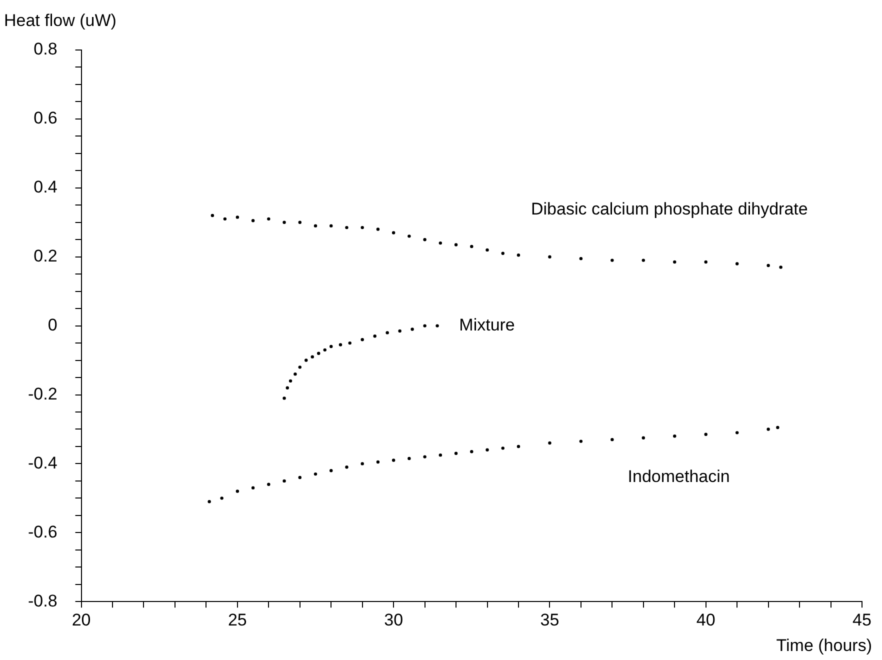 Image resolution: width=882 pixels, height=660 pixels. Describe the element at coordinates (669, 209) in the screenshot. I see `text: Dibasic calcium phosphate dihydrate` at that location.